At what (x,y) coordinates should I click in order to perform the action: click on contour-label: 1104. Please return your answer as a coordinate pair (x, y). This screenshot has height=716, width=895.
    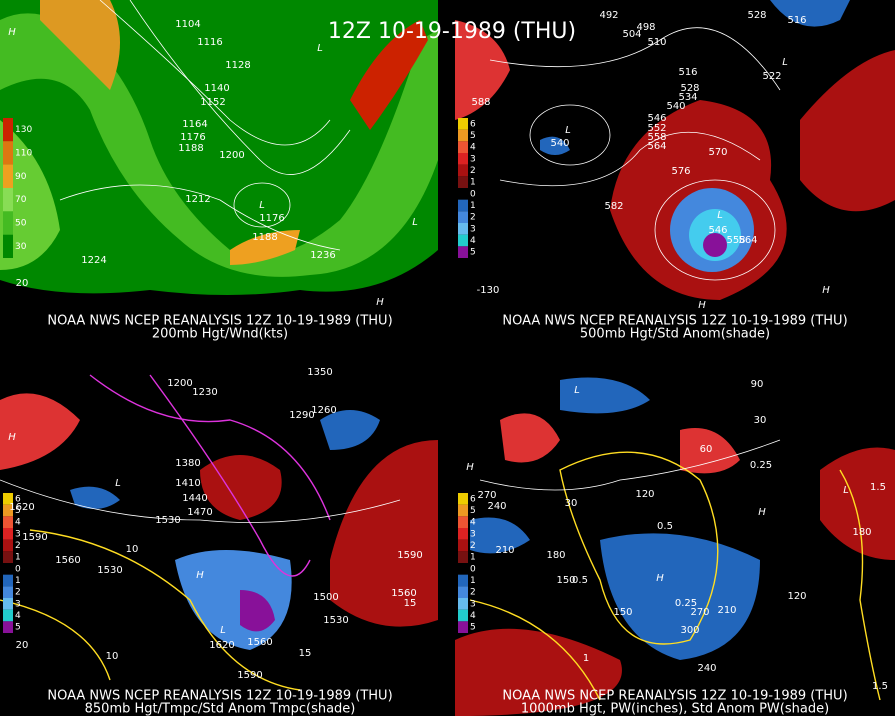
    Looking at the image, I should click on (187, 24).